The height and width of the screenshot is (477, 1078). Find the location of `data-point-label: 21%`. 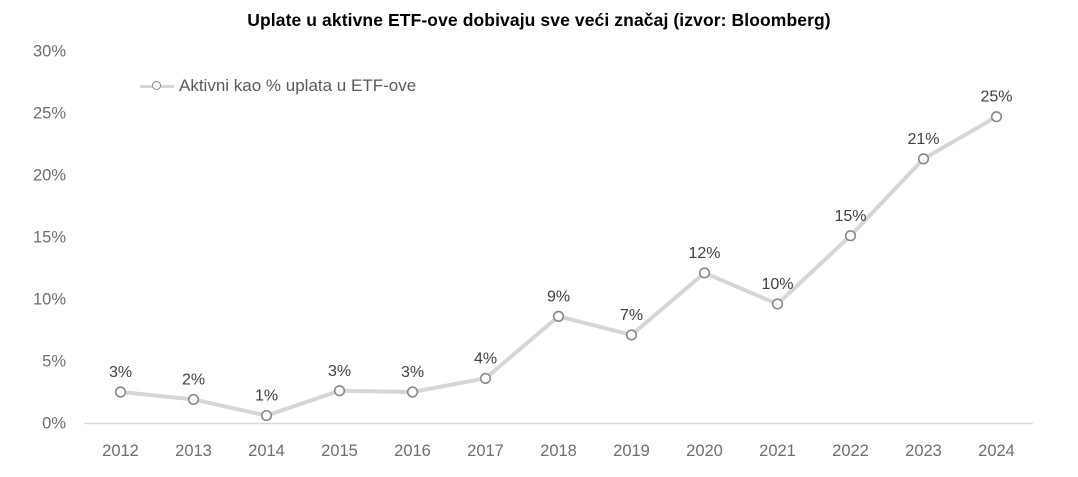

data-point-label: 21% is located at coordinates (923, 139).